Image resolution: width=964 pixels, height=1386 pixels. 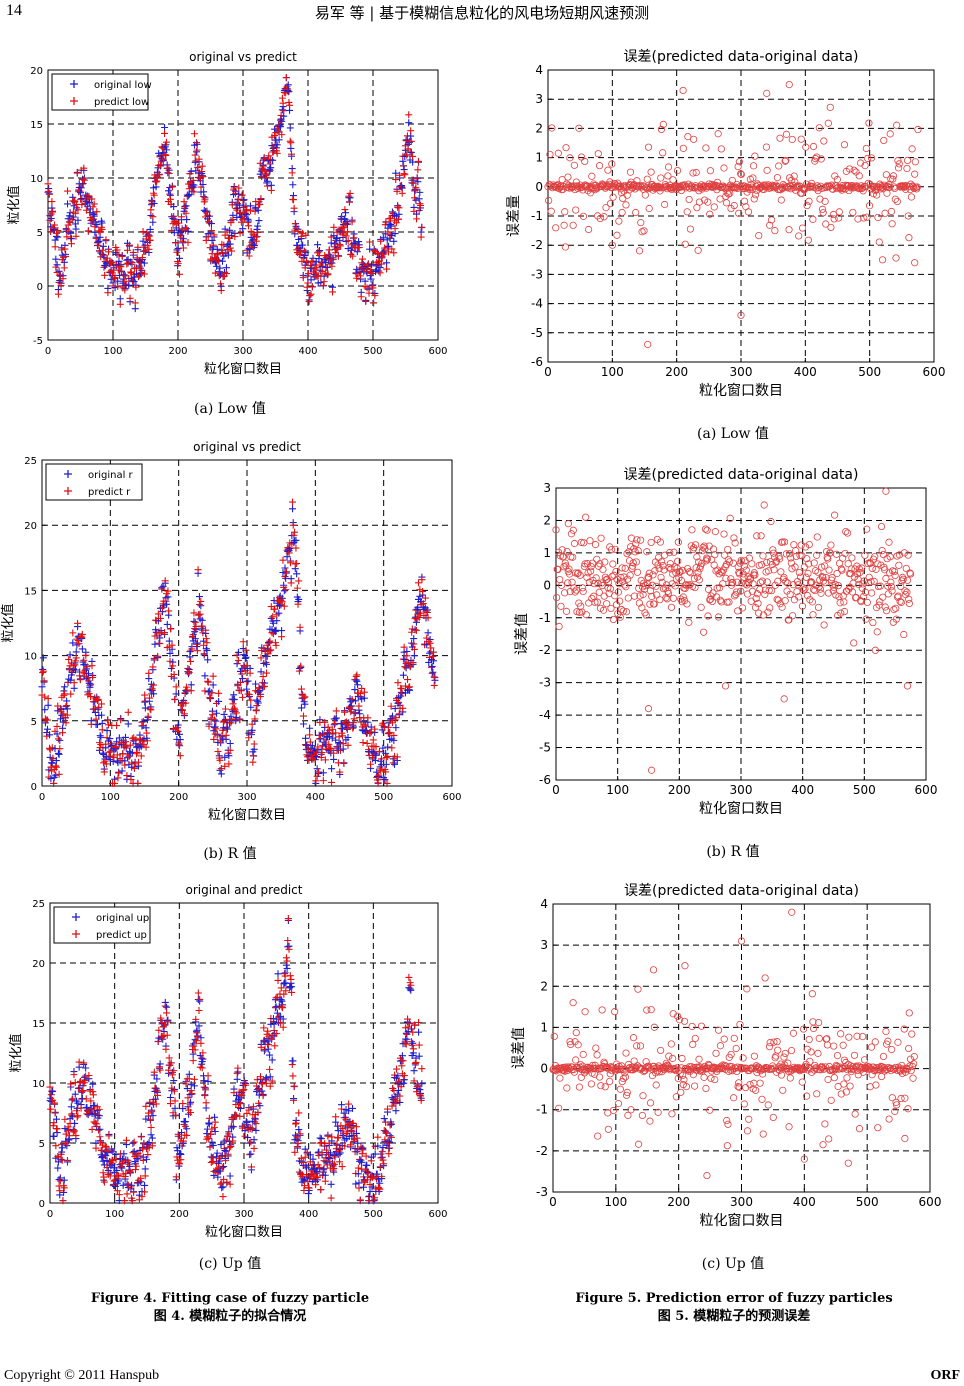 What do you see at coordinates (74, 84) in the screenshot?
I see `legend-marker` at bounding box center [74, 84].